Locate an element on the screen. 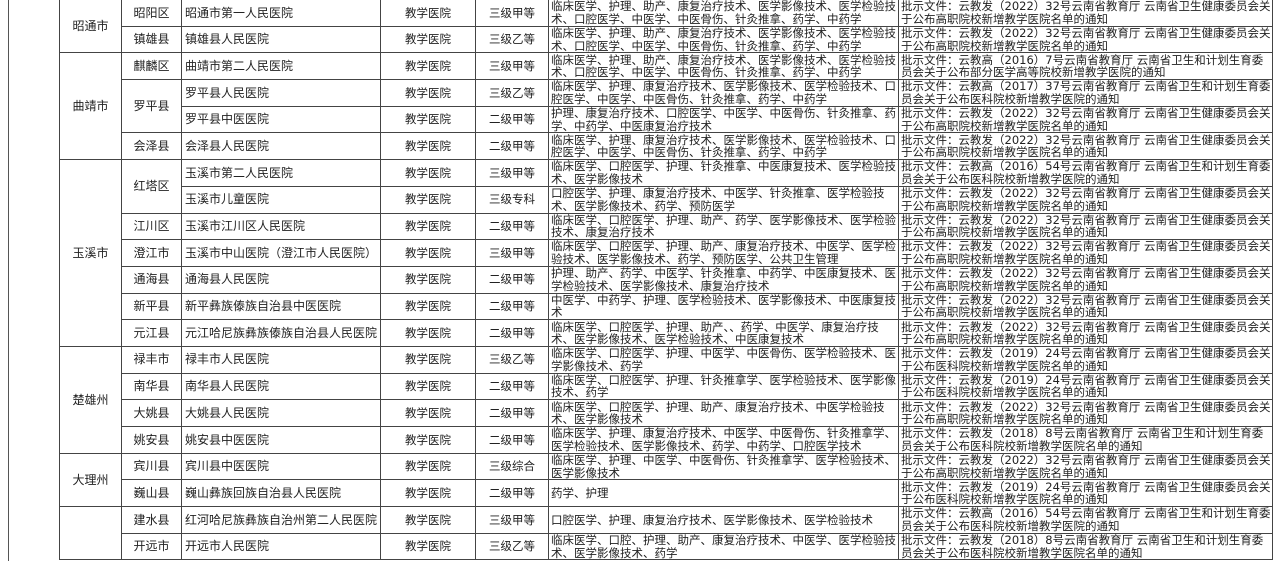 This screenshot has height=561, width=1280. hospital-name-cell: 红河哈尼族彝族自治州第二人民医院 is located at coordinates (281, 520).